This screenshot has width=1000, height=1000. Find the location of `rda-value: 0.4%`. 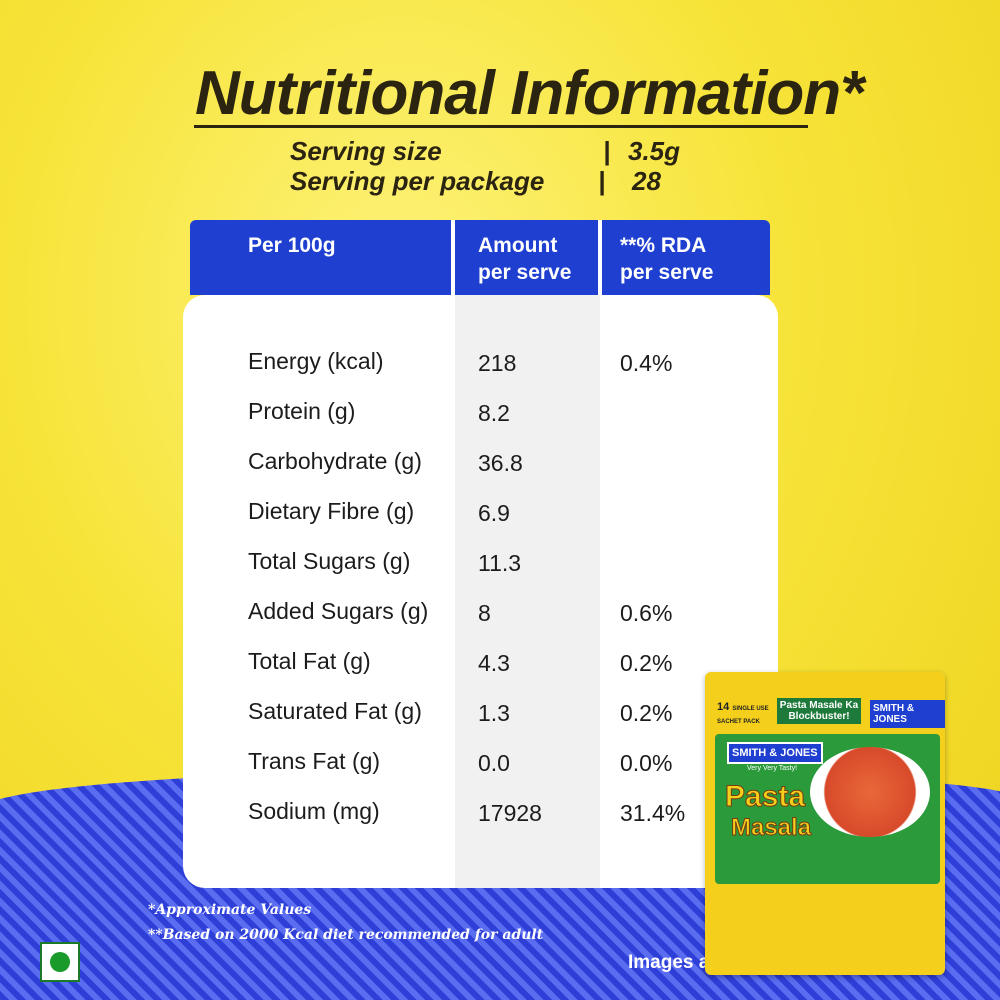

rda-value: 0.4% is located at coordinates (646, 363).